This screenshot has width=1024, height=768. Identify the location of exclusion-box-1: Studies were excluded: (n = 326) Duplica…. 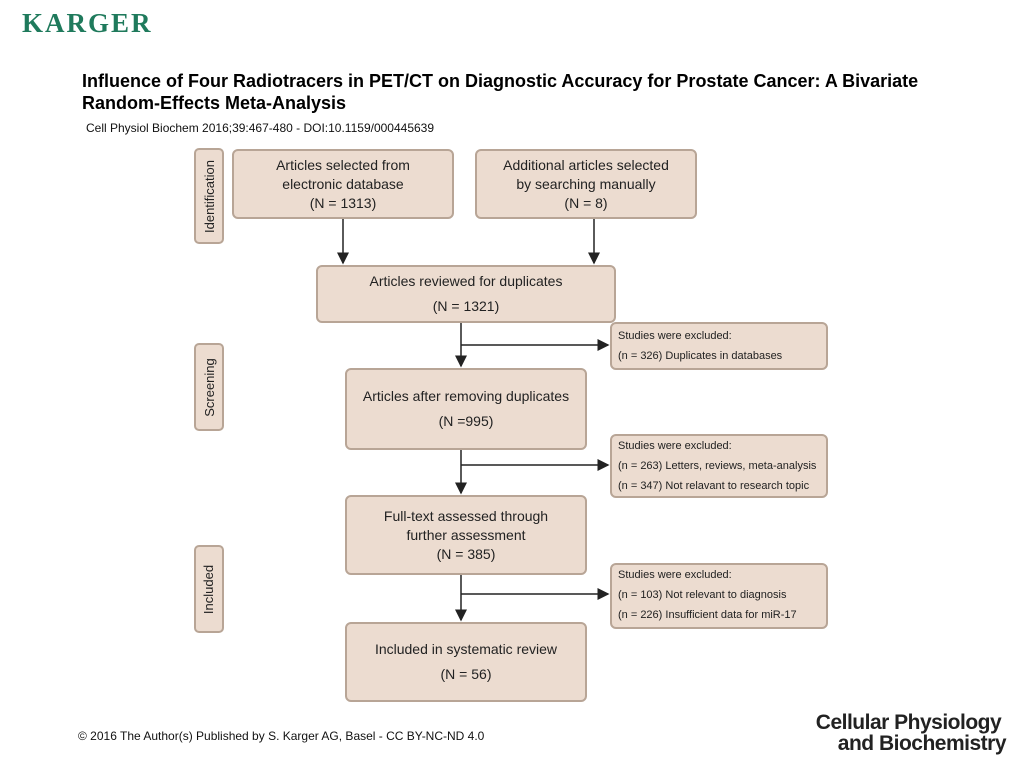
(719, 346).